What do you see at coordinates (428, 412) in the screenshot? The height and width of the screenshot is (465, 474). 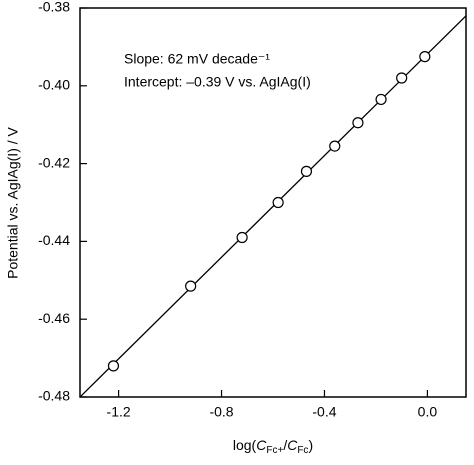 I see `x-tick-label: 0.0` at bounding box center [428, 412].